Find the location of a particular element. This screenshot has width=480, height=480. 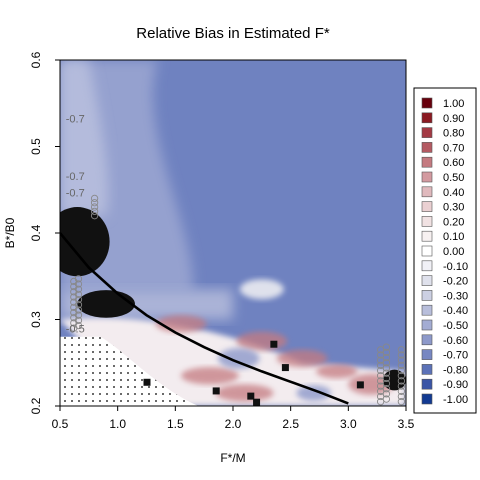

legend-label: -0.70 is located at coordinates (455, 356).